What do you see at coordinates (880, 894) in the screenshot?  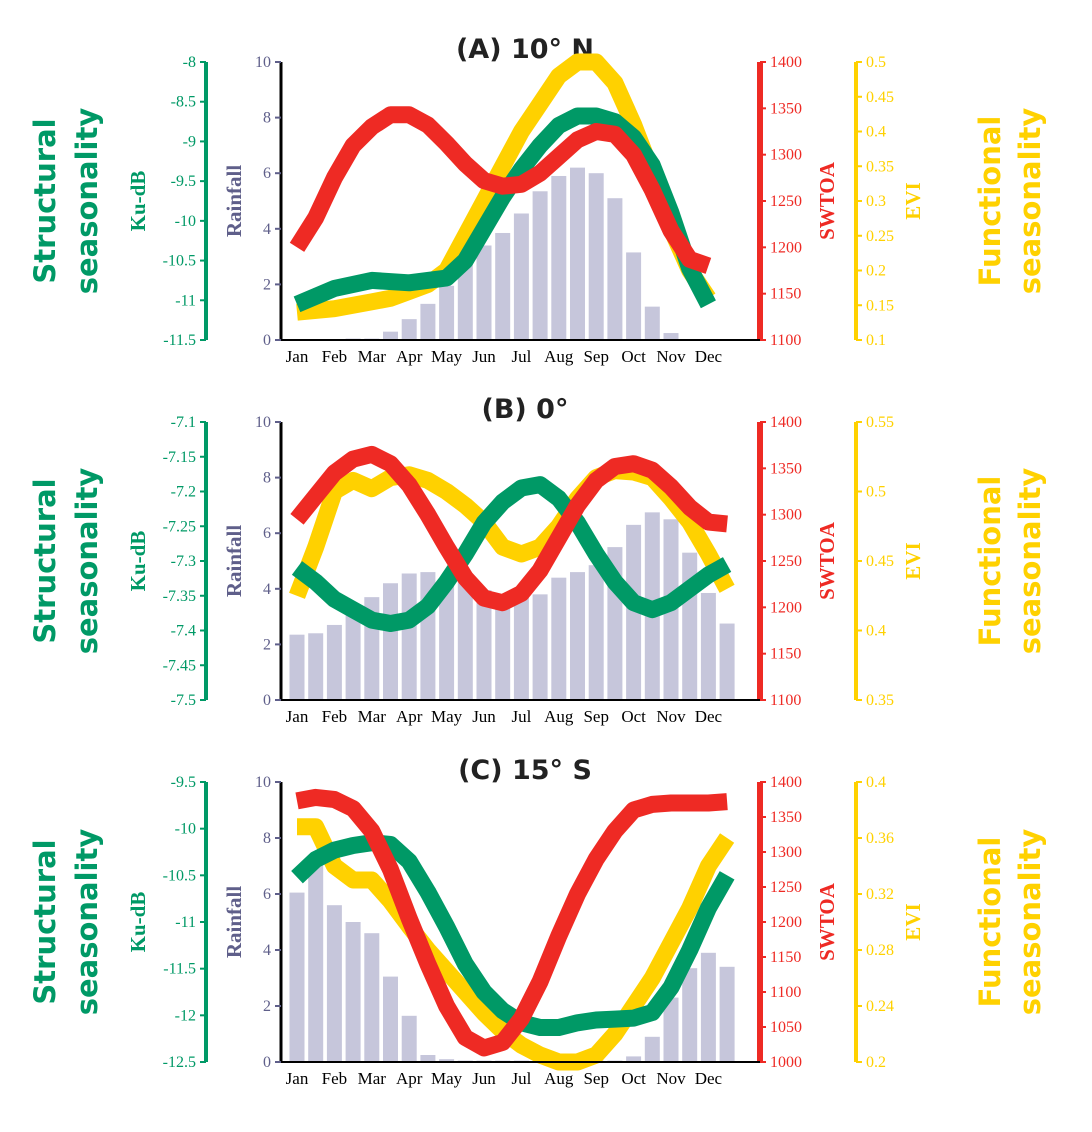 I see `evi-tick-label: 0.32` at bounding box center [880, 894].